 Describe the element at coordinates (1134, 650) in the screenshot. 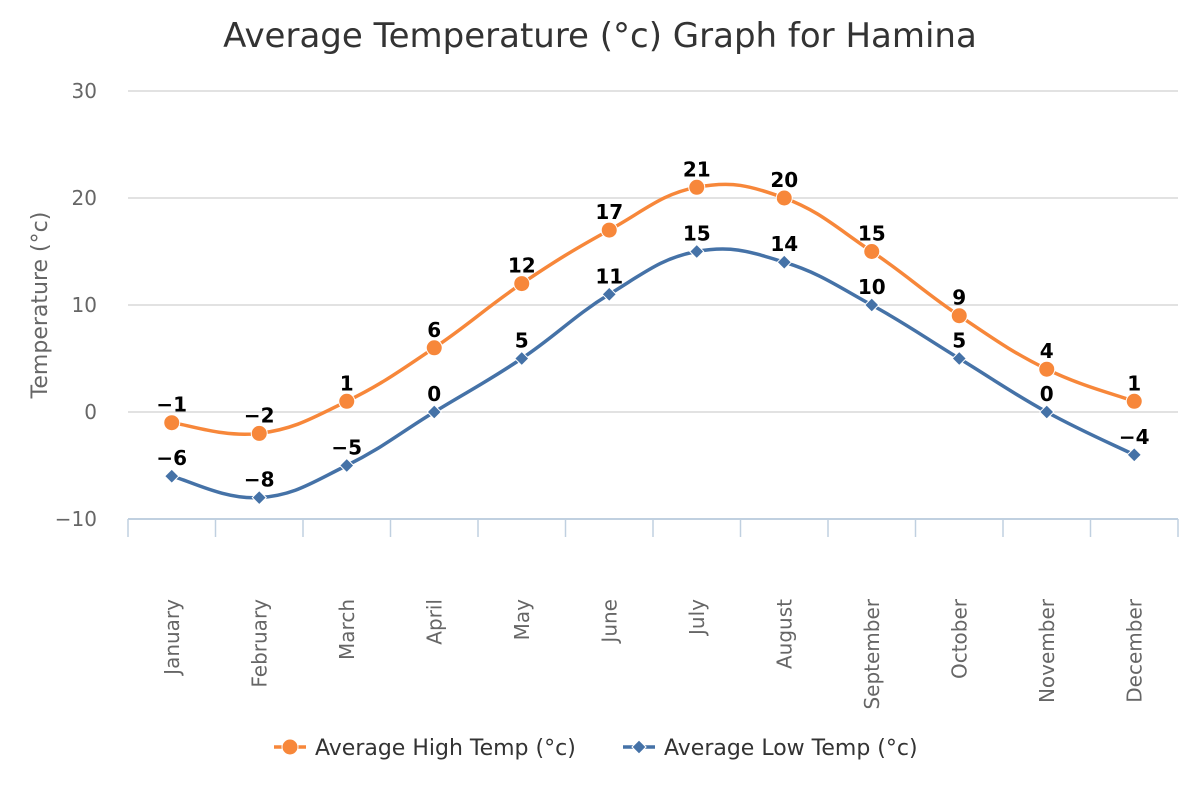

I see `x-tick-label: December` at that location.